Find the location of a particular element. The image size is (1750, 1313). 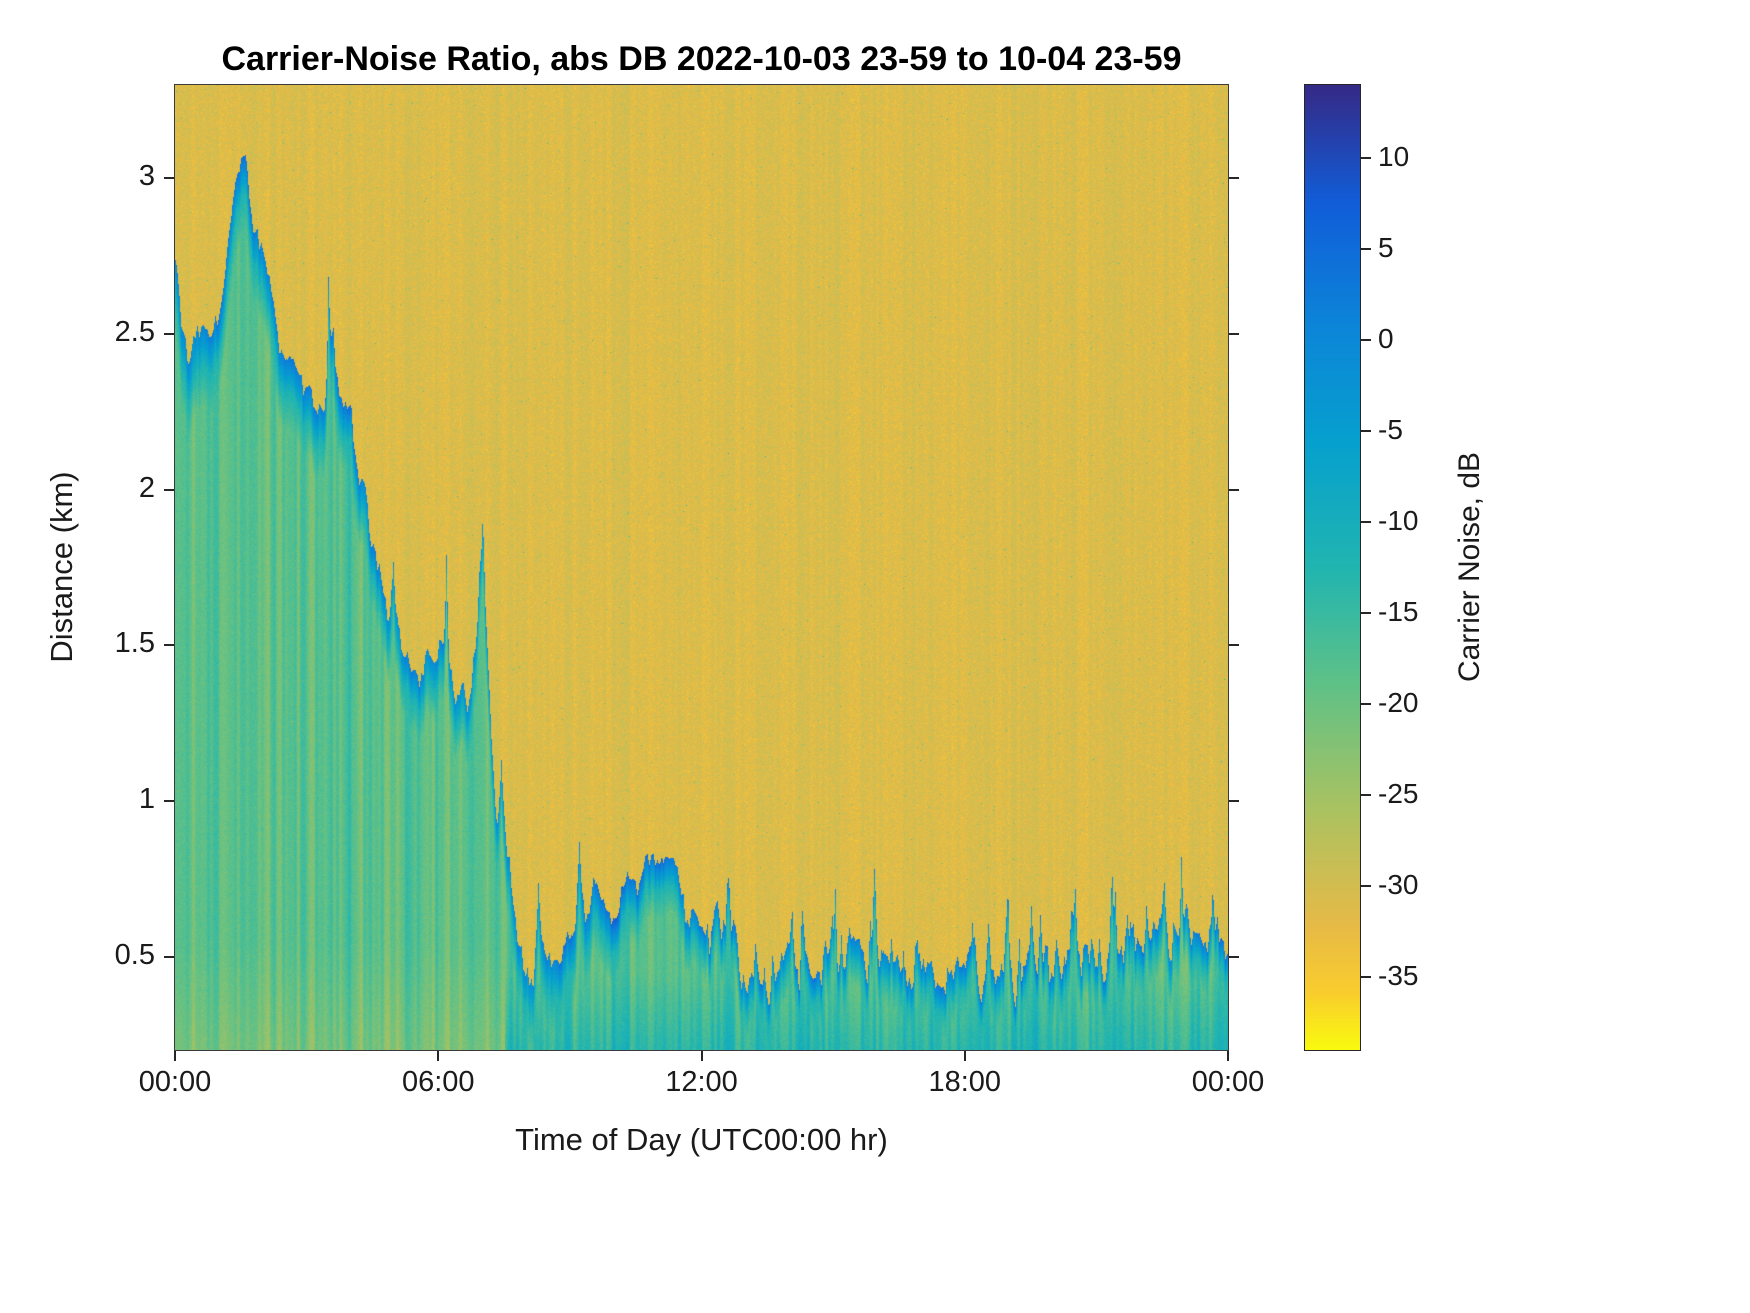

colorbar-tick-label: -25 is located at coordinates (1398, 794).